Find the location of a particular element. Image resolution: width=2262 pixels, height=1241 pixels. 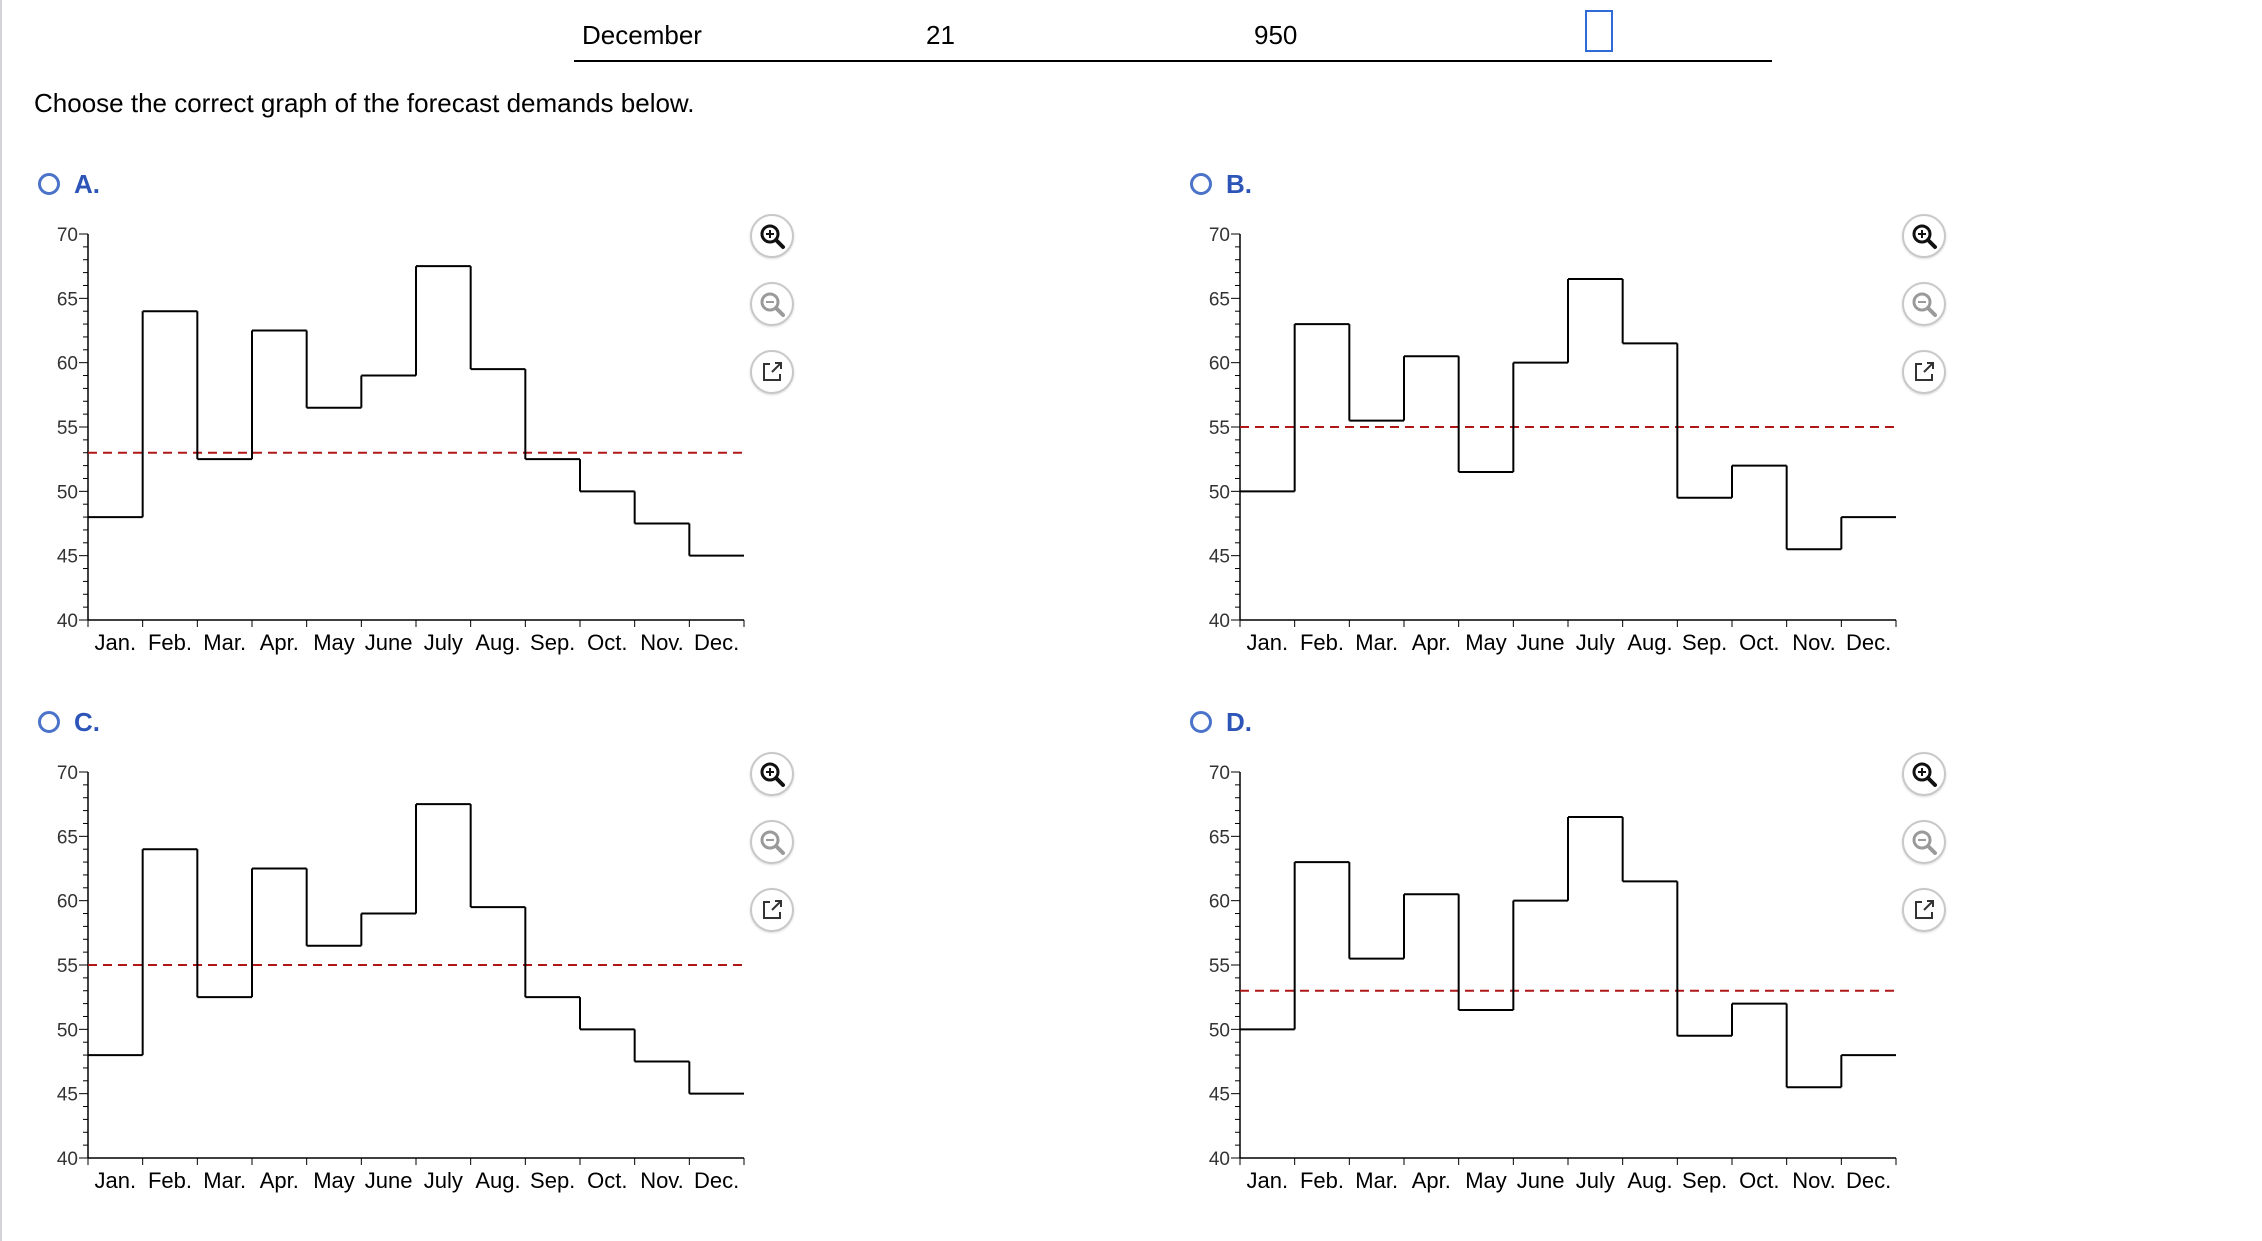

option-d-zoom-in-button is located at coordinates (1924, 774).